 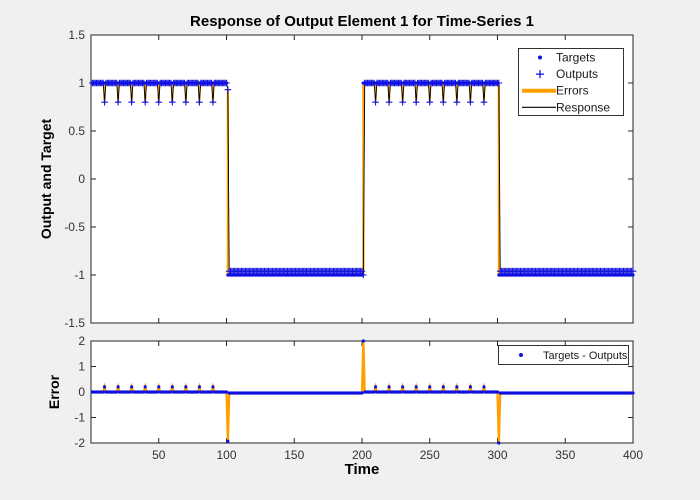 I want to click on legend-bottom: Targets - Outputs, so click(x=563, y=355).